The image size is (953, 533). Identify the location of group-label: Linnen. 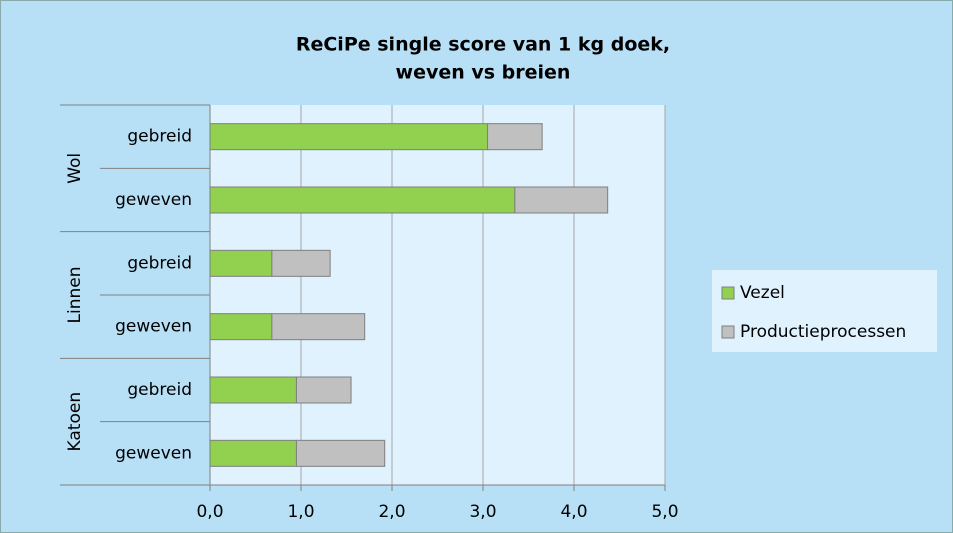
(75, 295).